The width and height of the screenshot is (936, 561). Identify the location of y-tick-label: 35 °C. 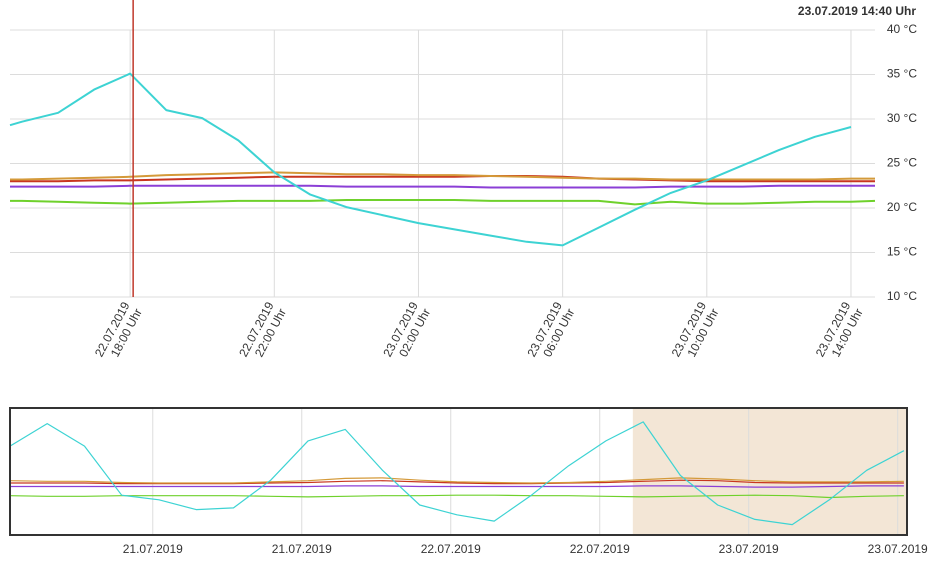
(902, 74).